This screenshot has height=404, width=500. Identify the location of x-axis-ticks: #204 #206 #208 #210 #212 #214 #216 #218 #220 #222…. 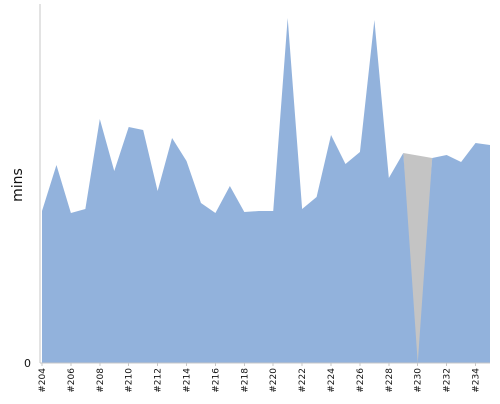
(260, 378).